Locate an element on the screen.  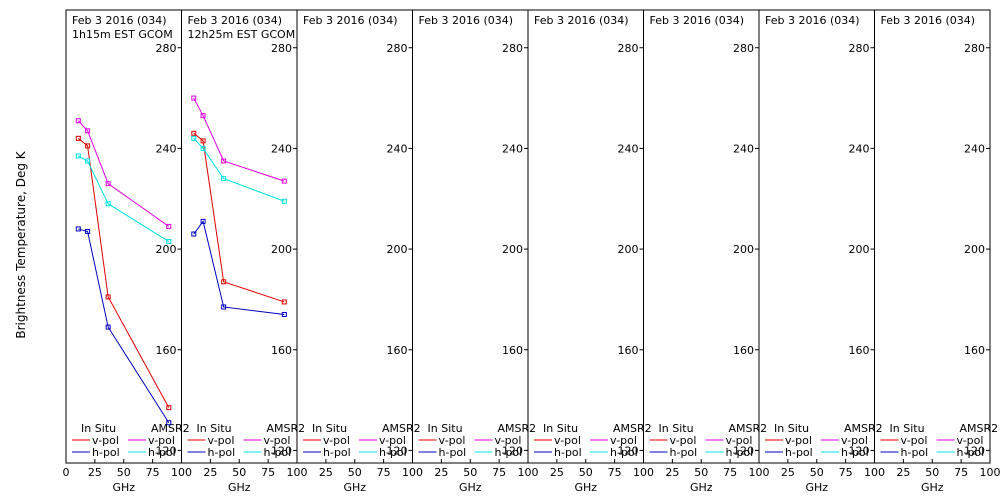
series-amsr2-vpol-line is located at coordinates (239, 139).